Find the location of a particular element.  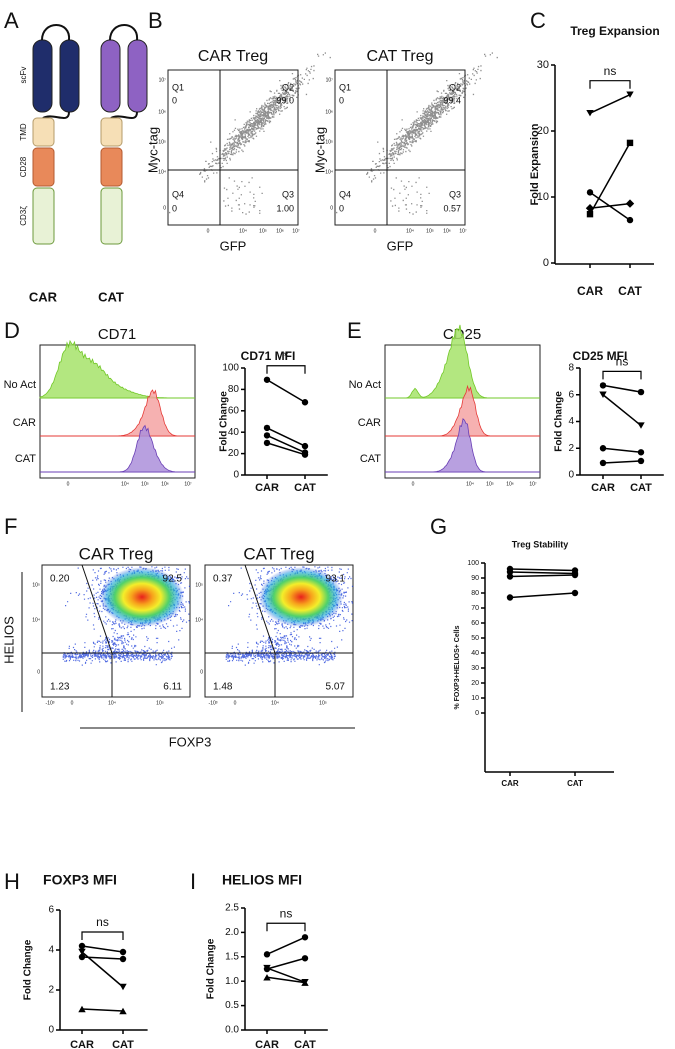

y-tick-label: 50 is located at coordinates (475, 638).